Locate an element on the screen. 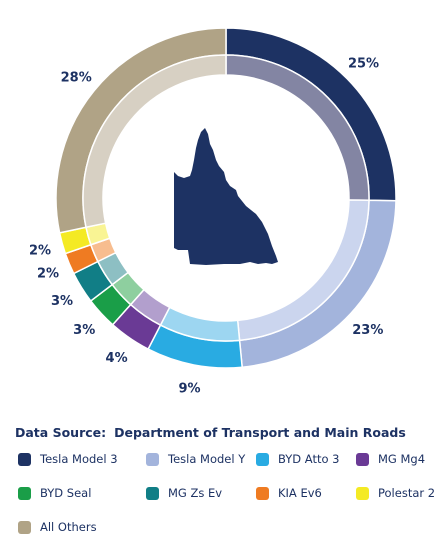 This screenshot has height=556, width=446. legend-item-byd-atto-3: BYD Atto 3 is located at coordinates (298, 459).